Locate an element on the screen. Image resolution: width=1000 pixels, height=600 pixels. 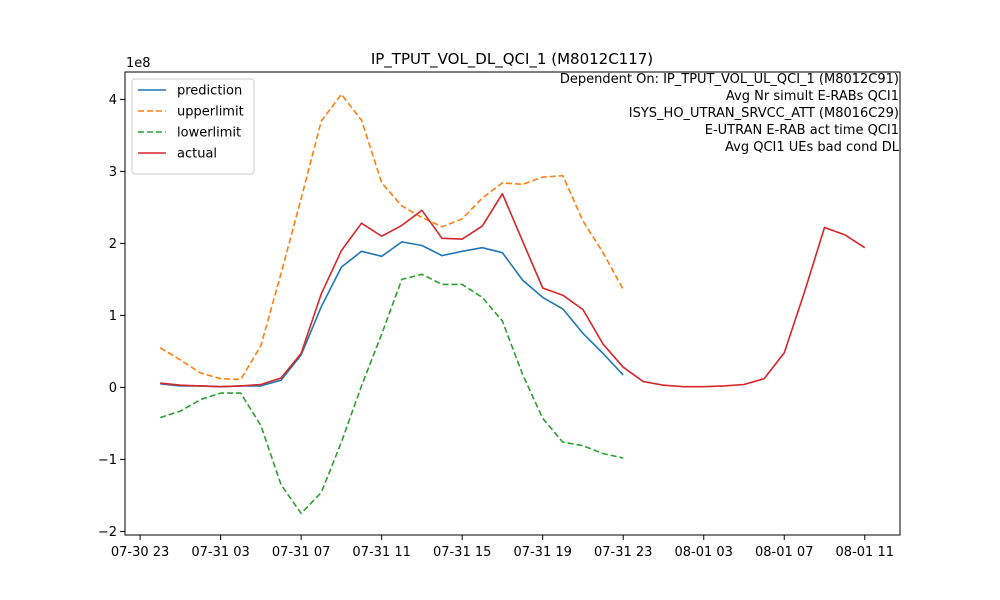
y-tick-label: 2 is located at coordinates (113, 244).